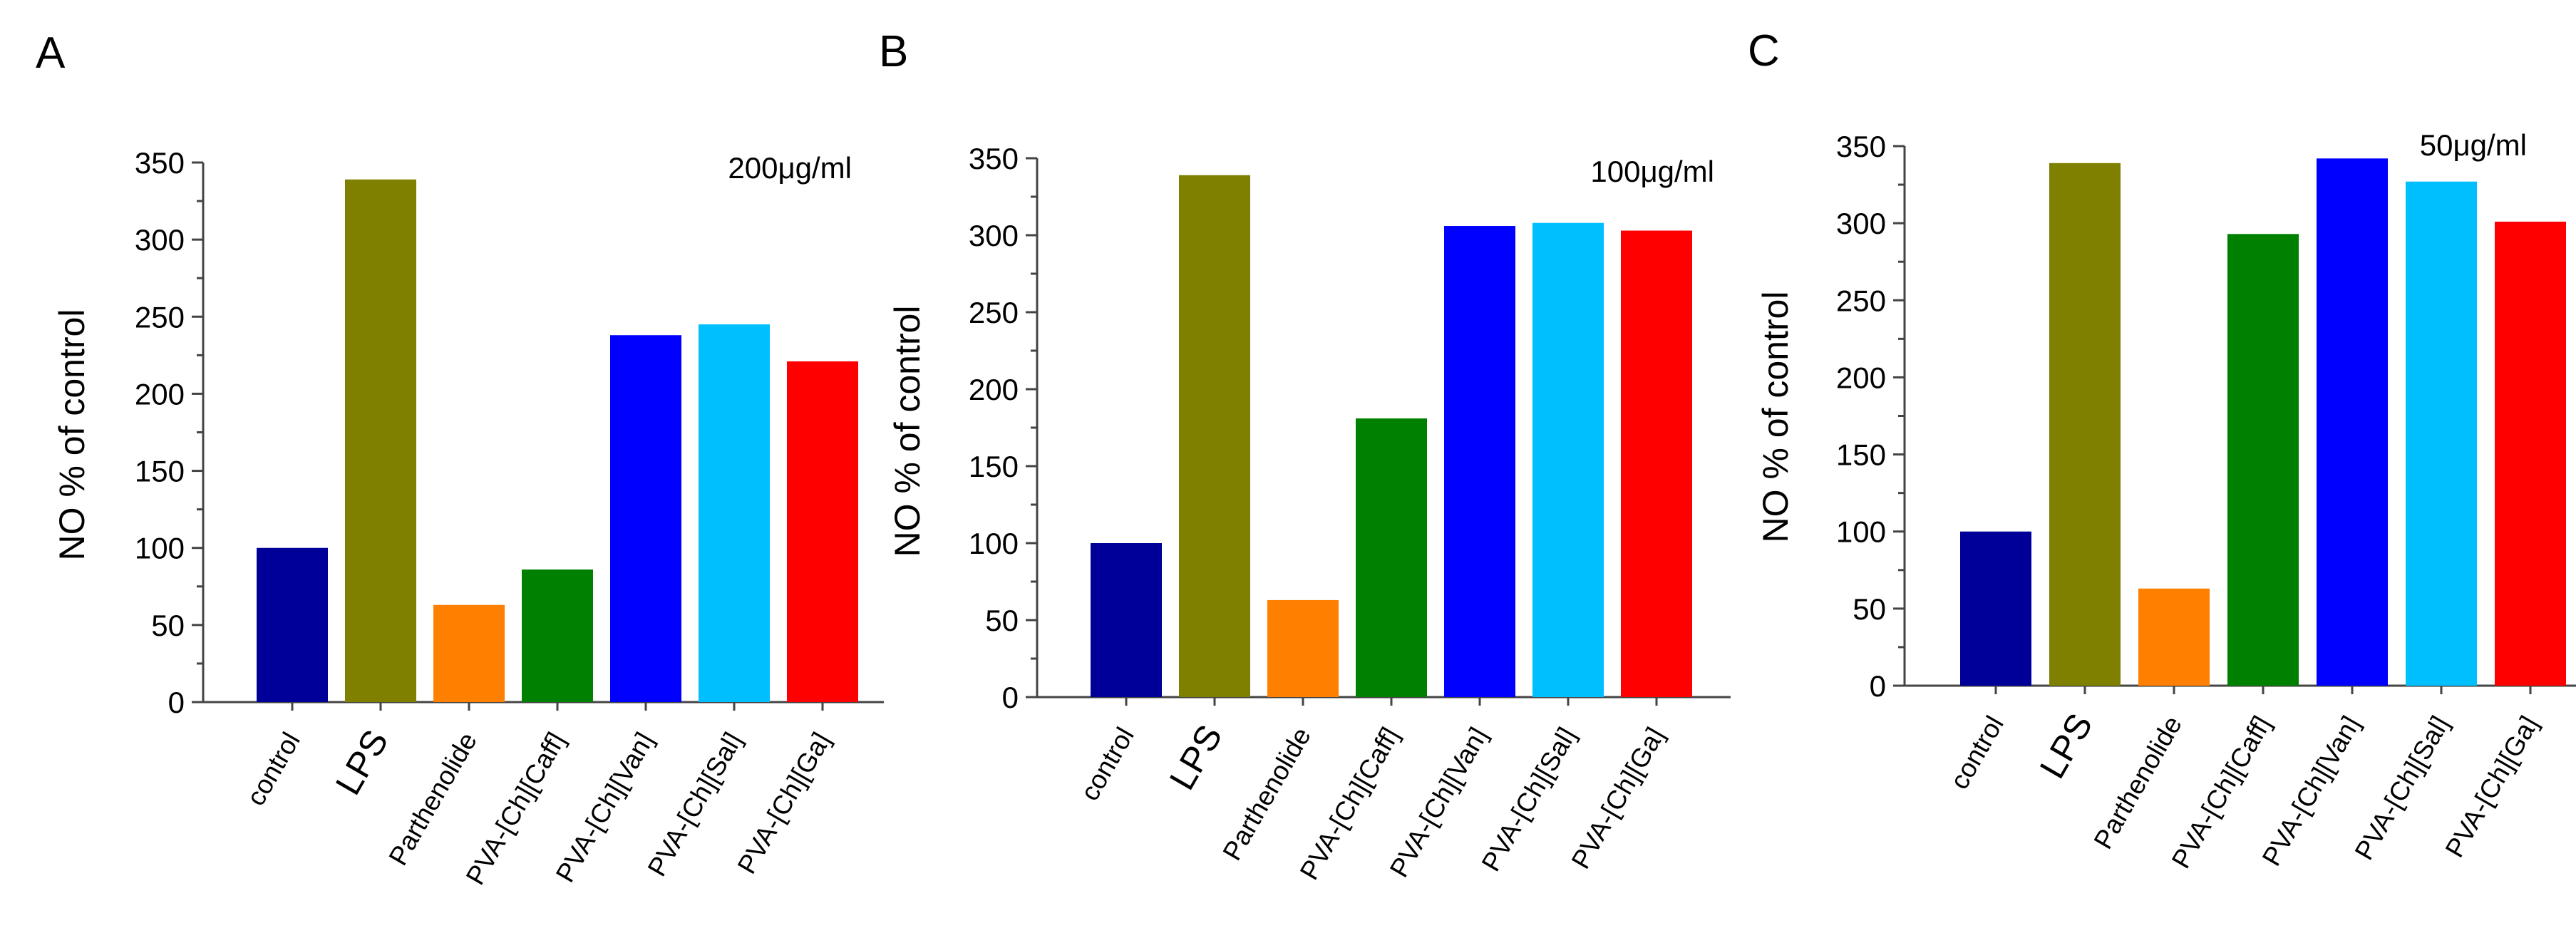 This screenshot has width=2576, height=943. What do you see at coordinates (1652, 171) in the screenshot?
I see `concentration-annotation: 100μg/ml` at bounding box center [1652, 171].